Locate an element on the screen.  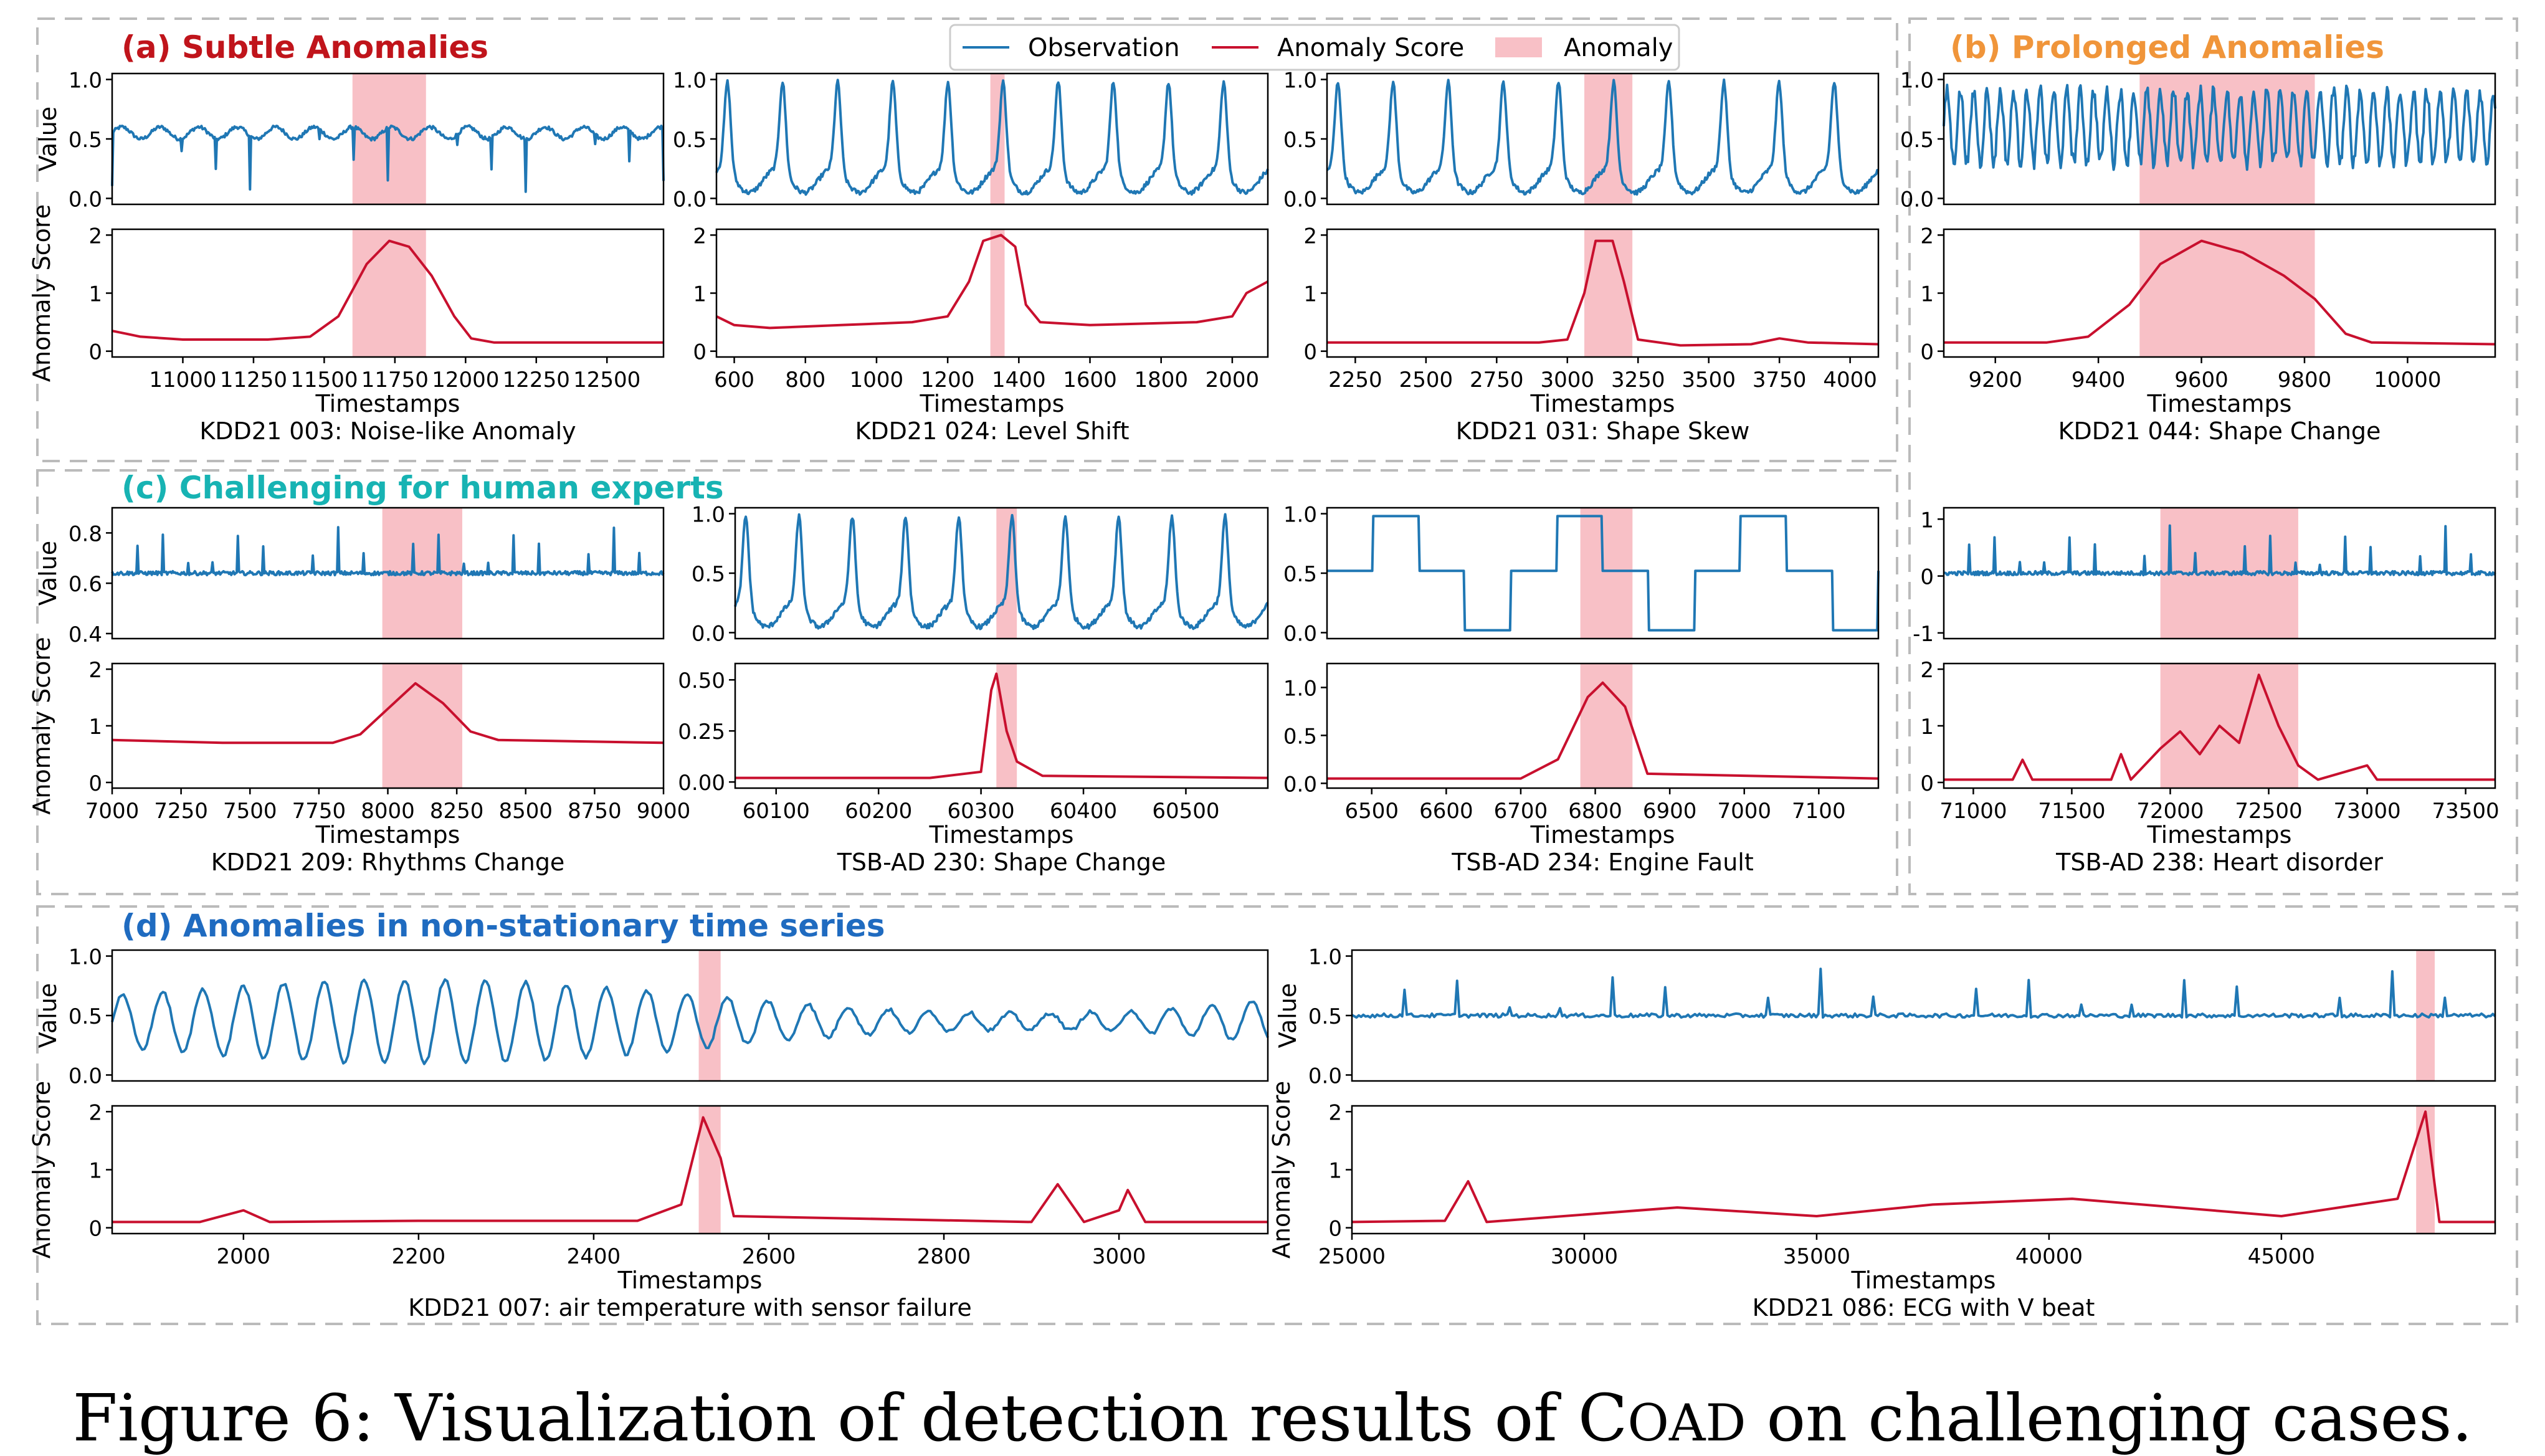
x-tick-label: 2400 is located at coordinates (594, 1256).